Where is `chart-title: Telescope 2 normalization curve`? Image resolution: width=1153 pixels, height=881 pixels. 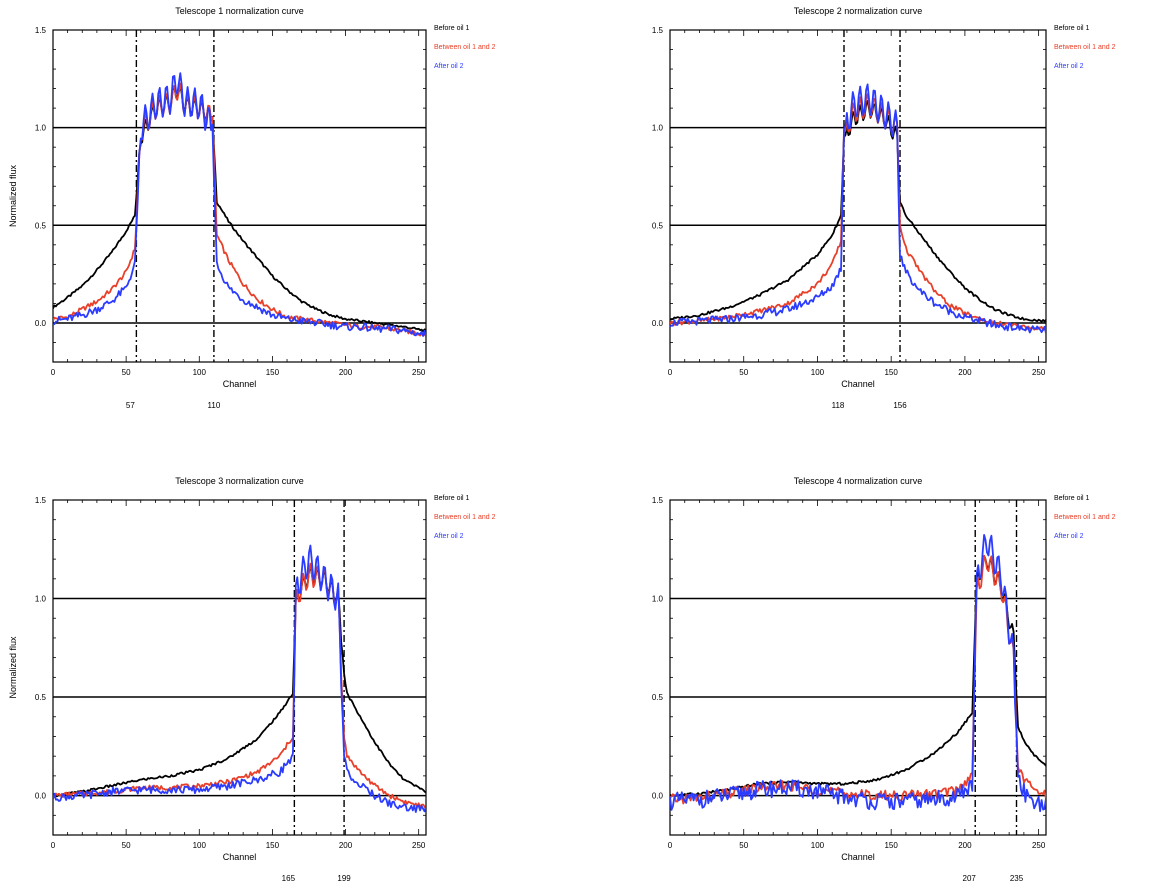 chart-title: Telescope 2 normalization curve is located at coordinates (858, 11).